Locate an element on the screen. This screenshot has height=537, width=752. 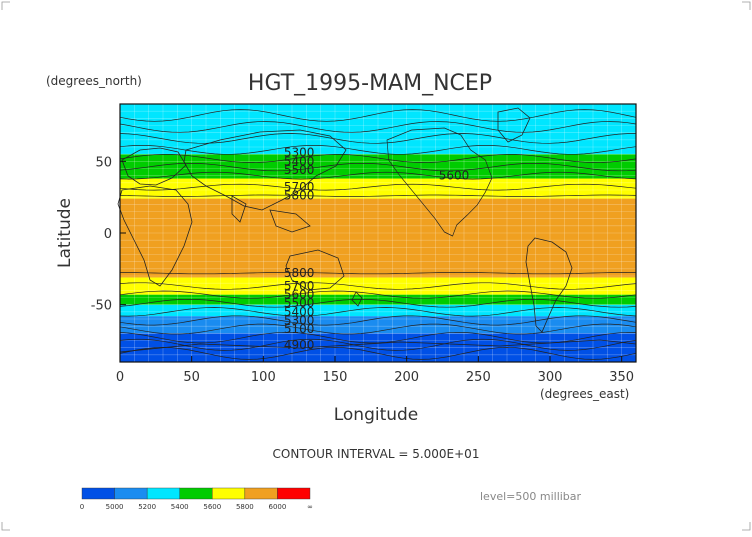
contour-interval-text: CONTOUR INTERVAL = 5.000E+01 is located at coordinates (376, 454).